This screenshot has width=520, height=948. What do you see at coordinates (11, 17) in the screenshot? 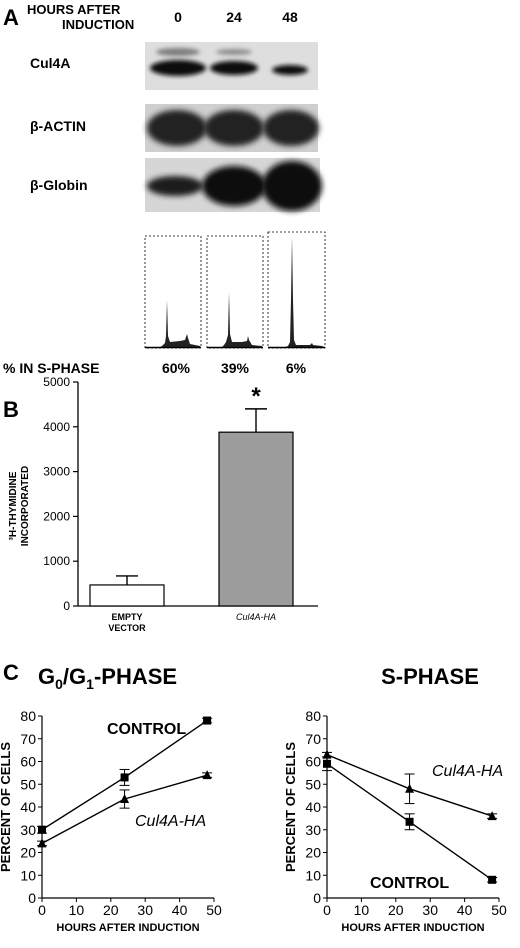
I see `panel-a-label: A` at bounding box center [11, 17].